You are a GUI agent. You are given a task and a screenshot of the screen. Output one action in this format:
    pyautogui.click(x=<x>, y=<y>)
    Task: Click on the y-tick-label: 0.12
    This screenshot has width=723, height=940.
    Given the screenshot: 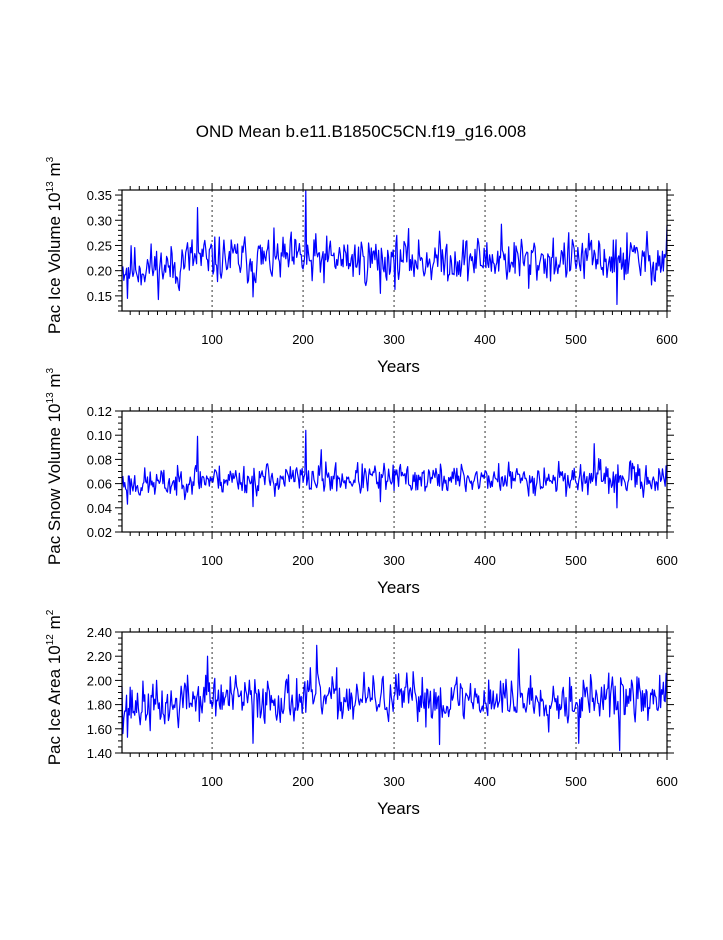 What is the action you would take?
    pyautogui.click(x=99, y=411)
    